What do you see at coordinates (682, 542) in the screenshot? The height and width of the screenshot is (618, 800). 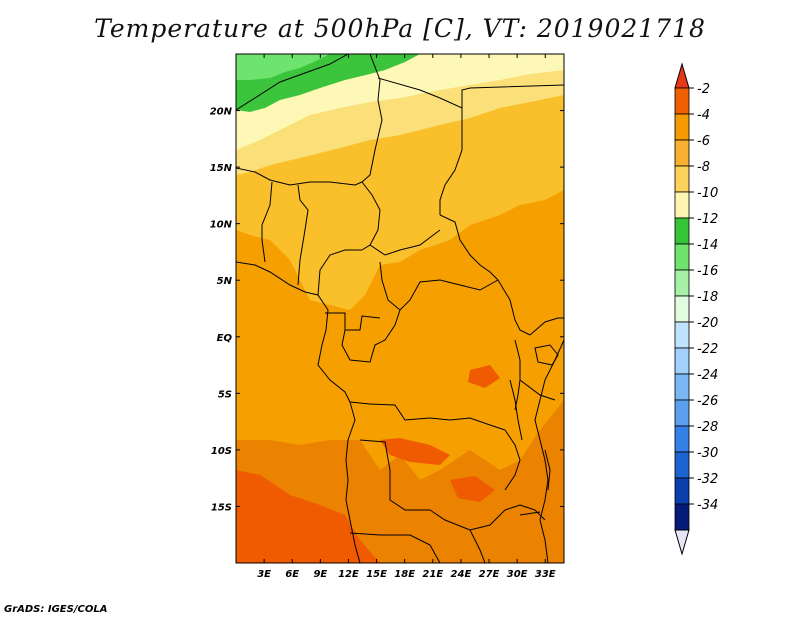 I see `colorbar-bottom-arrow` at bounding box center [682, 542].